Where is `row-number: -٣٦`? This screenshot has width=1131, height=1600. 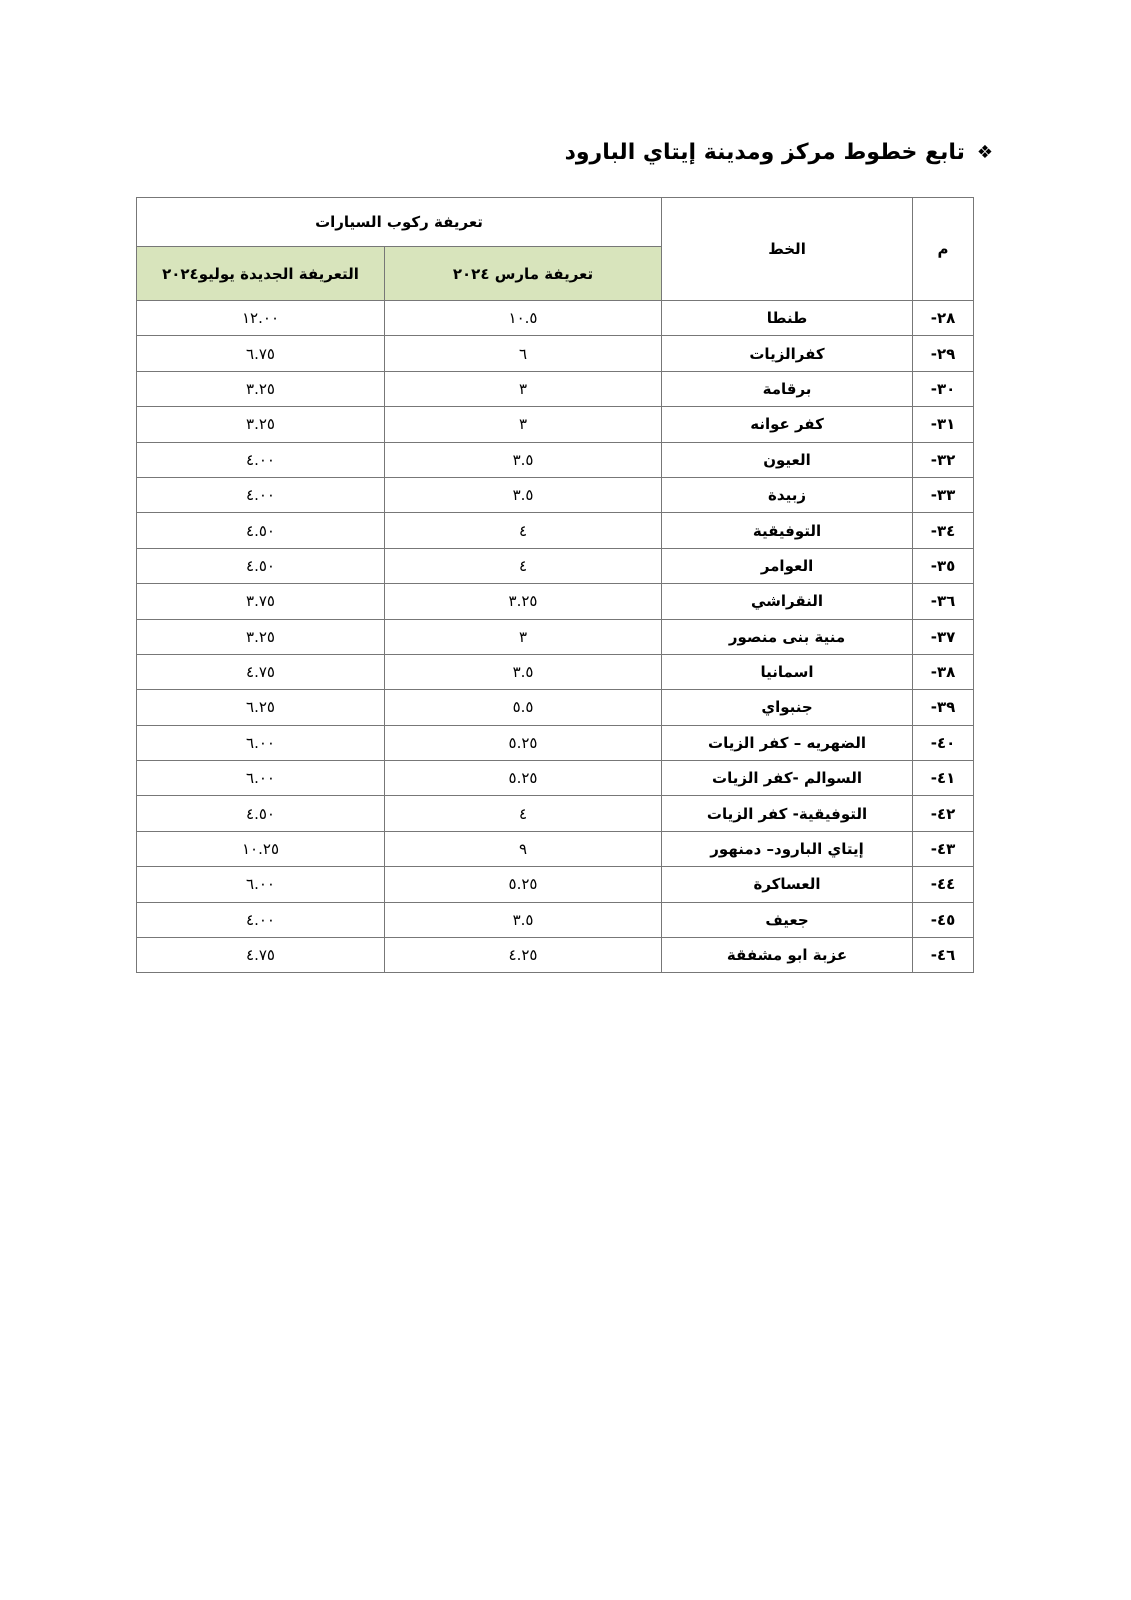
row-number: -٣٦ is located at coordinates (943, 601).